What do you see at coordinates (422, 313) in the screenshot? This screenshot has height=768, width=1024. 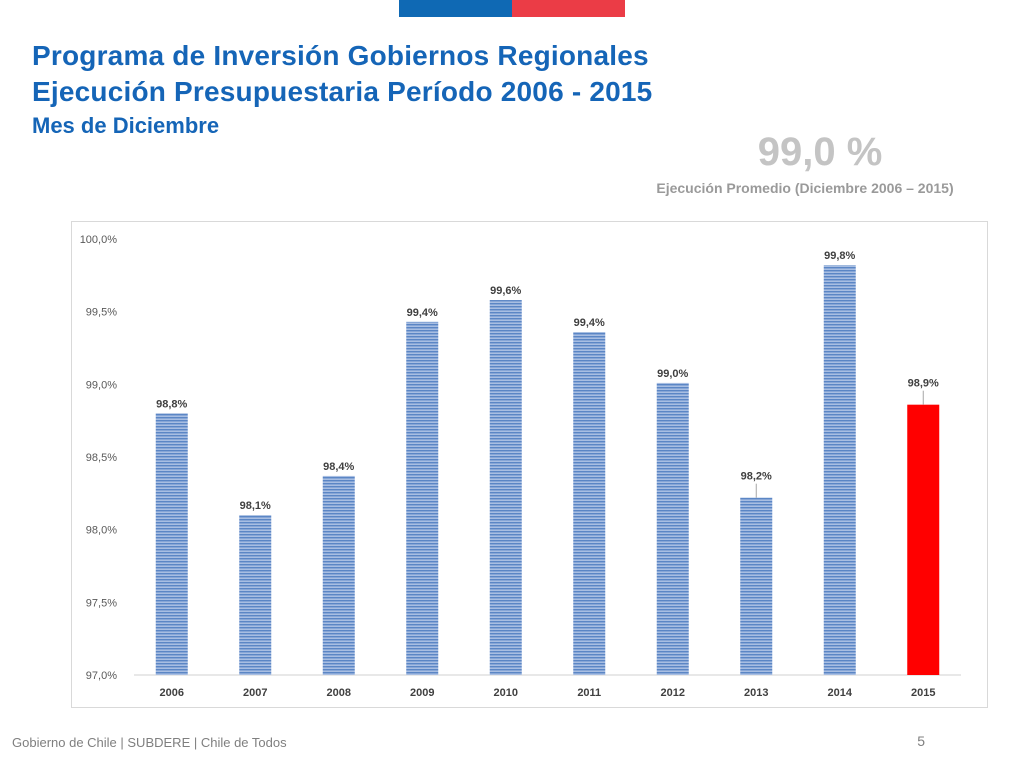 I see `data-label-2009: 99,4%` at bounding box center [422, 313].